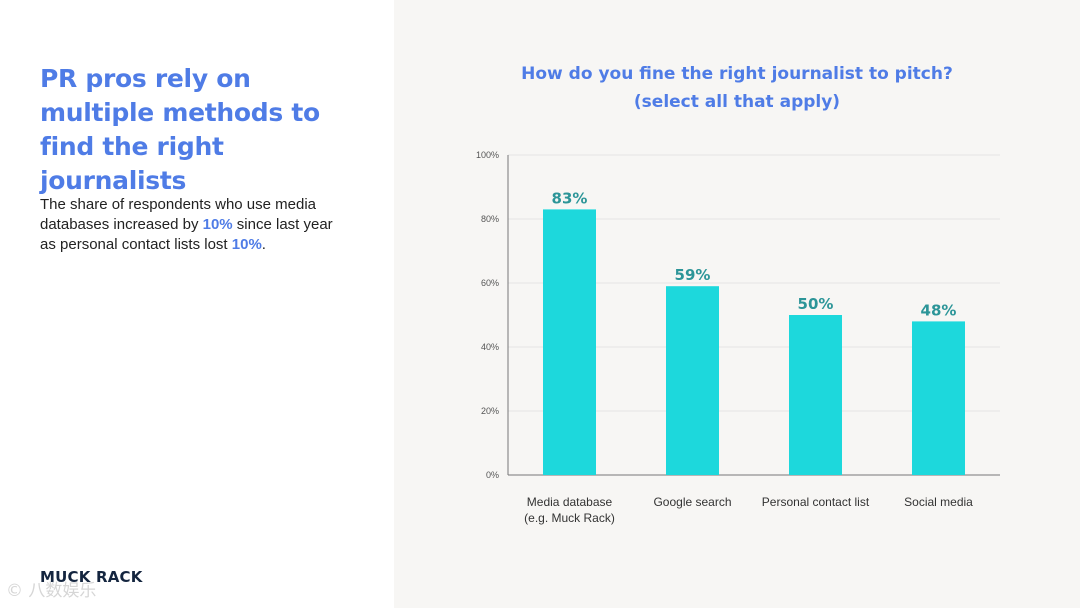 This screenshot has width=1080, height=608. I want to click on y-tick-label: 20%, so click(490, 411).